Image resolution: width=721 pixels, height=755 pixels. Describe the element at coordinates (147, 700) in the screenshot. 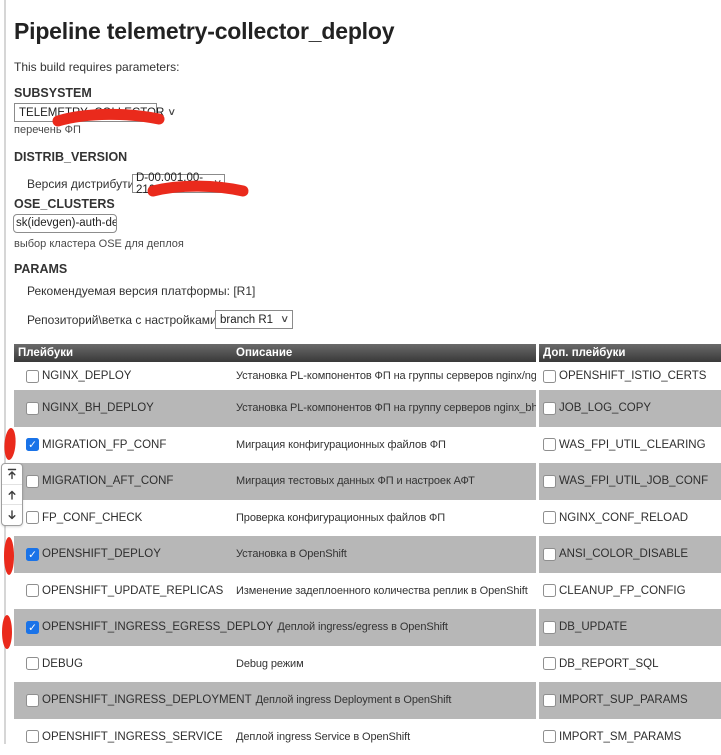

I see `playbook-label: OPENSHIFT_INGRESS_DEPLOYMENT` at that location.